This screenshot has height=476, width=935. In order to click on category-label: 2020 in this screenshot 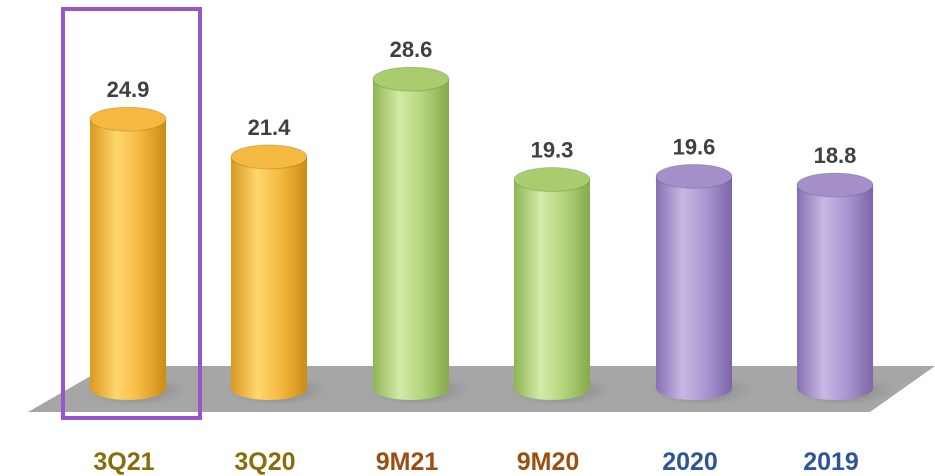, I will do `click(690, 462)`.